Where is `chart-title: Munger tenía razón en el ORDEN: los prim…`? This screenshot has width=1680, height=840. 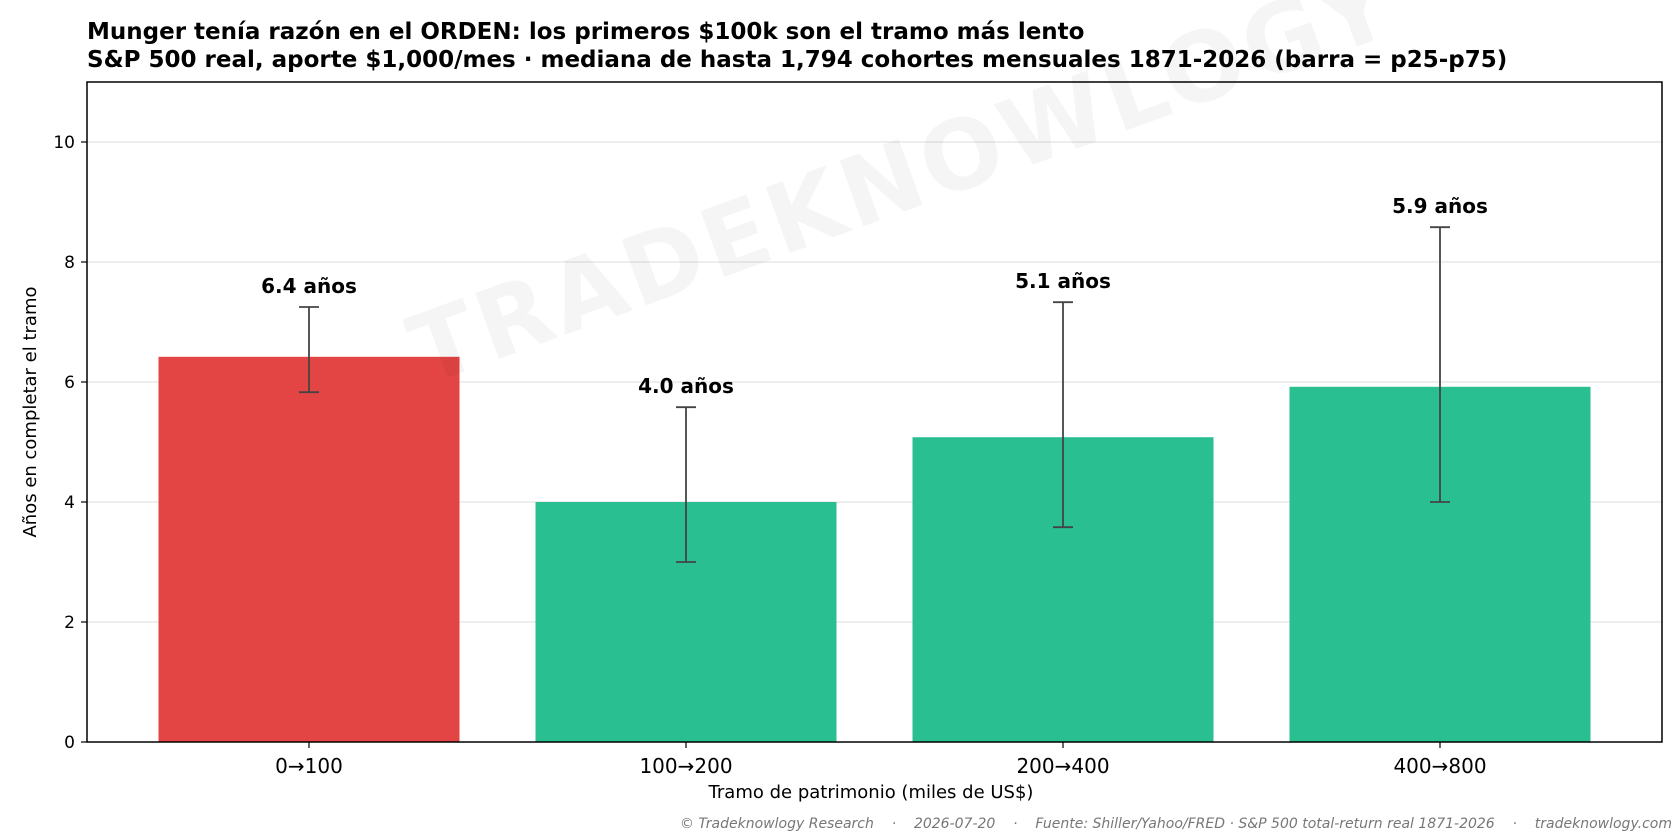 chart-title: Munger tenía razón en el ORDEN: los prim… is located at coordinates (586, 32).